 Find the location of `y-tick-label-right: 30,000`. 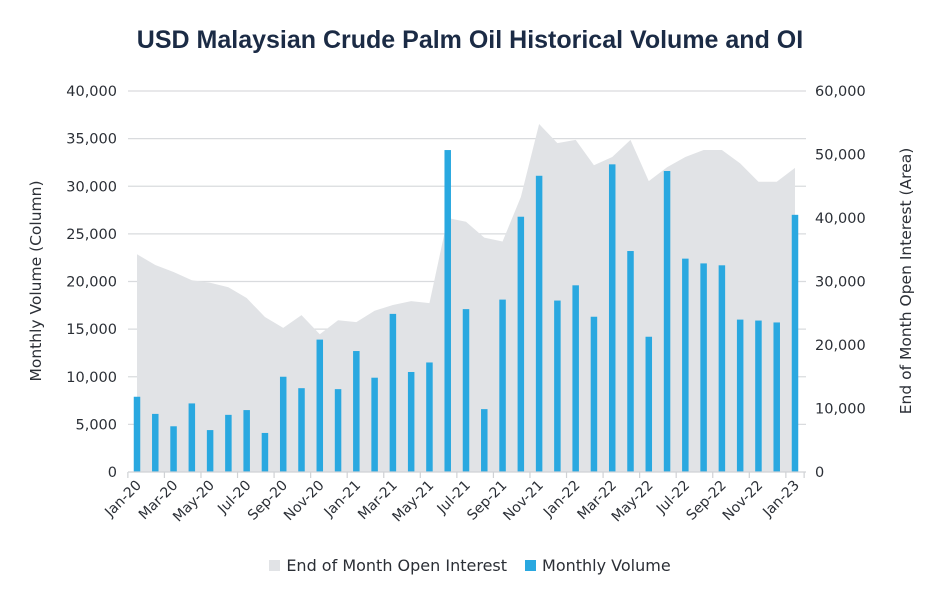

y-tick-label-right: 30,000 is located at coordinates (840, 283).